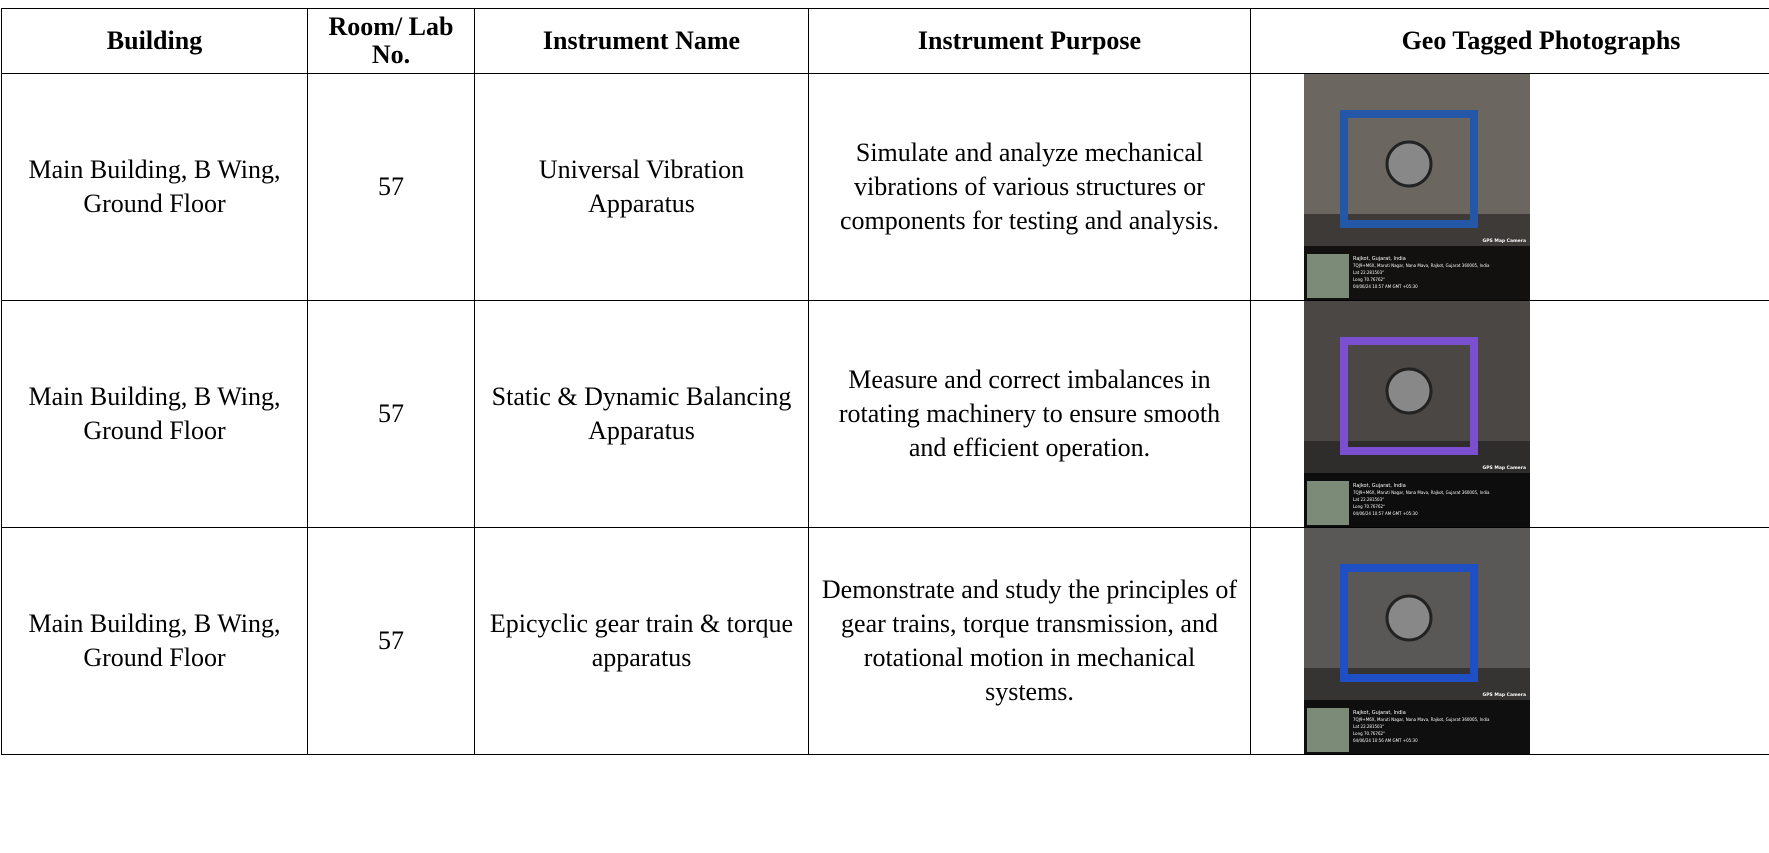  I want to click on name-cell: Static & Dynamic Balancing Apparatus, so click(641, 414).